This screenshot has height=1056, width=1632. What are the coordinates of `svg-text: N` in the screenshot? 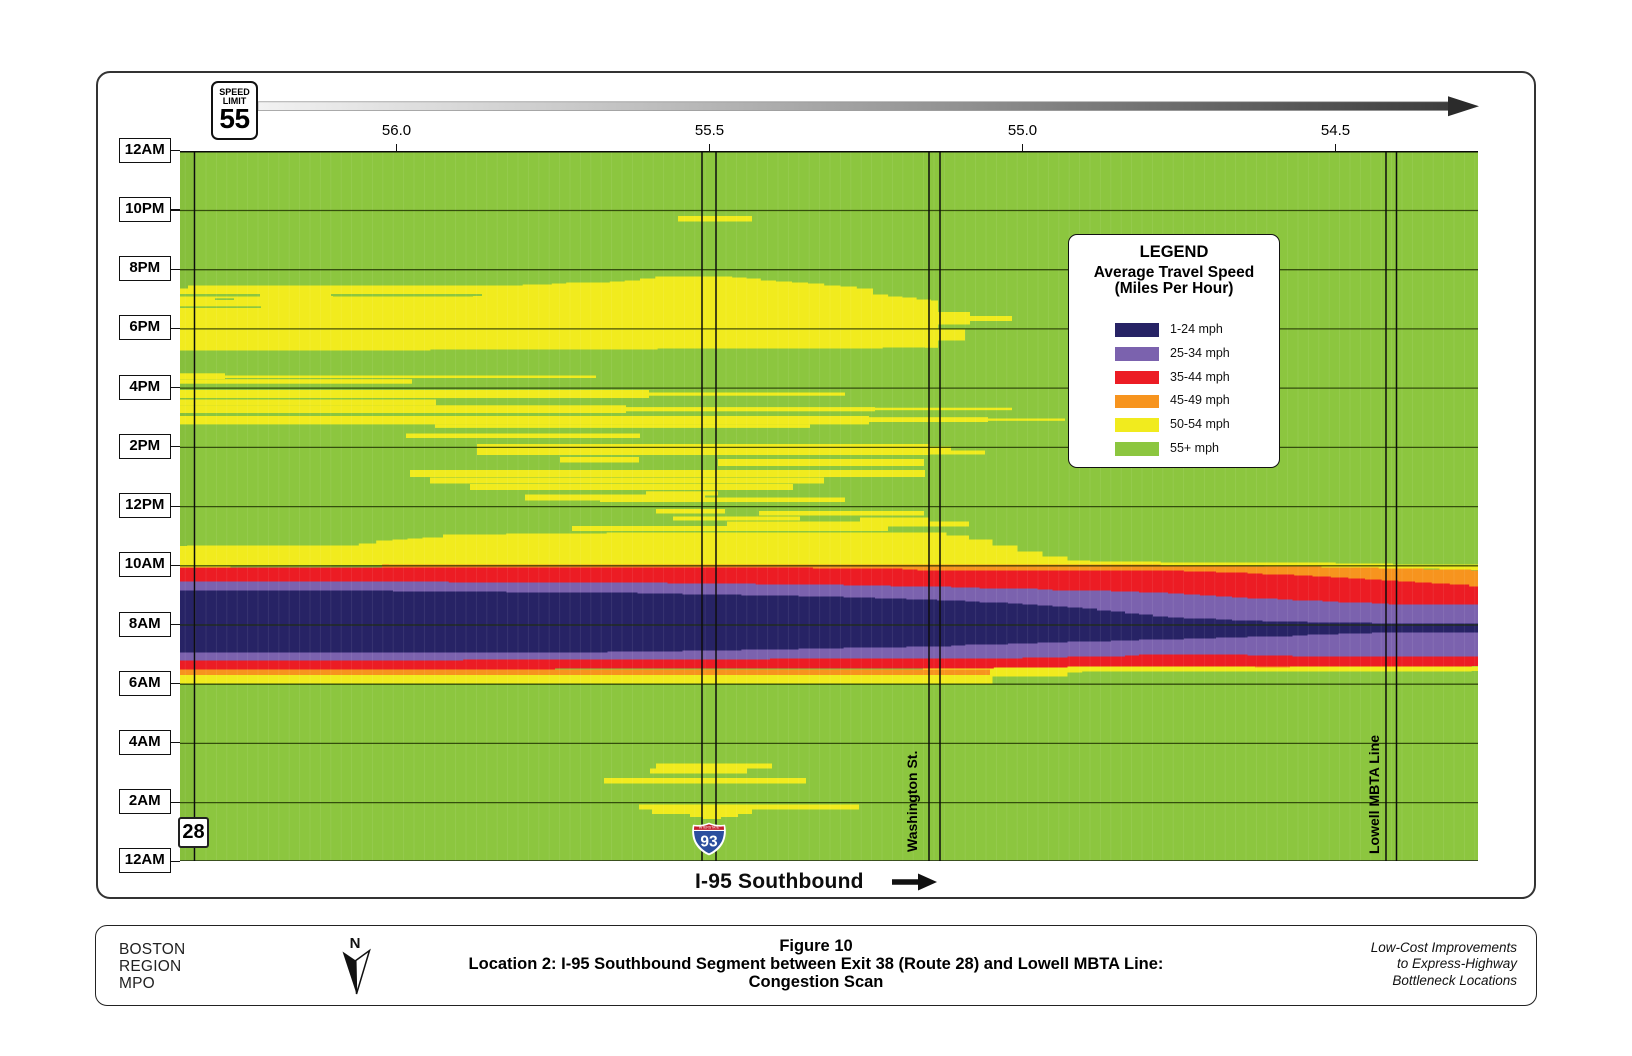 It's located at (355, 943).